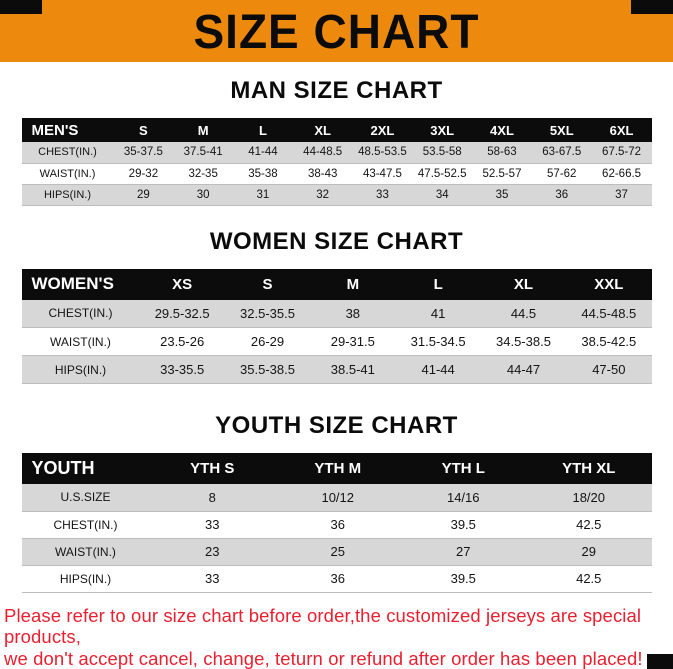  Describe the element at coordinates (212, 552) in the screenshot. I see `size-value-cell: 23` at that location.